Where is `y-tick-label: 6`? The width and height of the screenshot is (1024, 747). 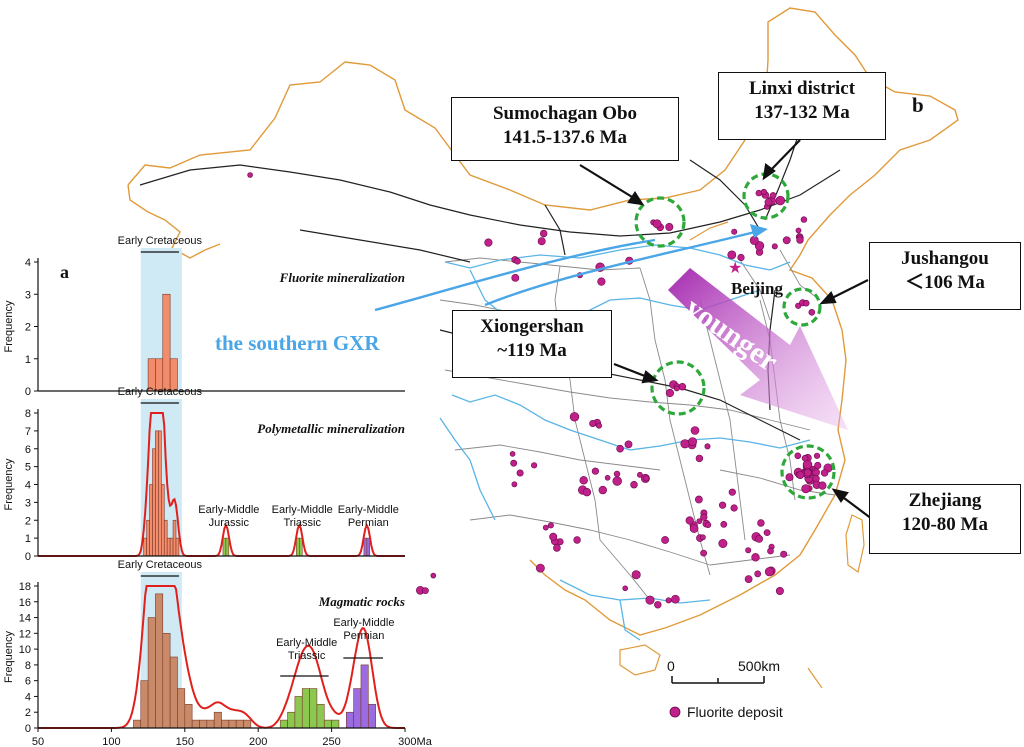 y-tick-label: 6 is located at coordinates (28, 450).